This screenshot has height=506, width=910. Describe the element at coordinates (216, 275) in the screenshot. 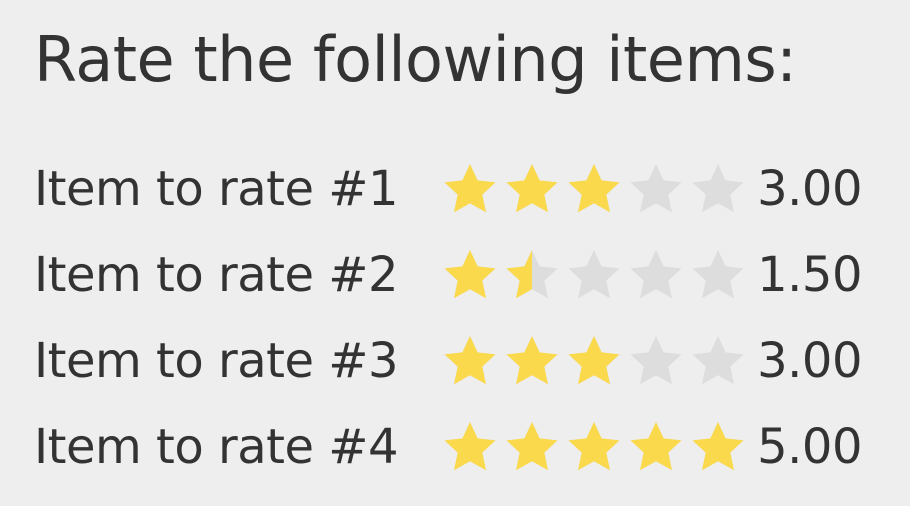

I see `item-label: Item to rate #2` at that location.